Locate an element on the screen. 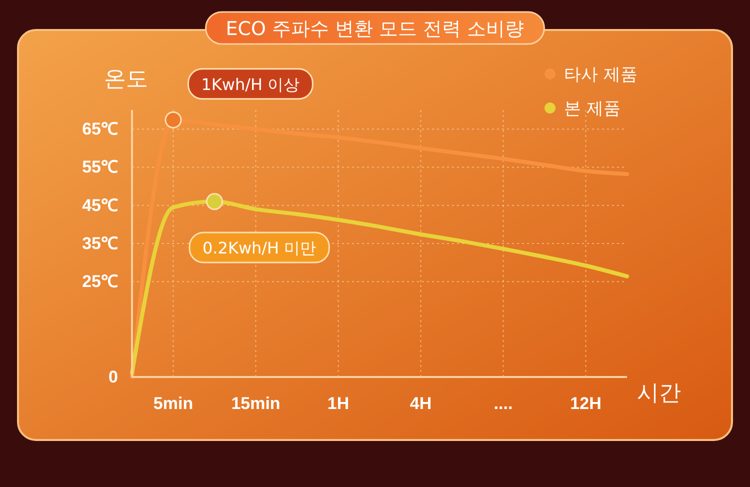 The height and width of the screenshot is (487, 750). x-tick-label: 5min is located at coordinates (173, 404).